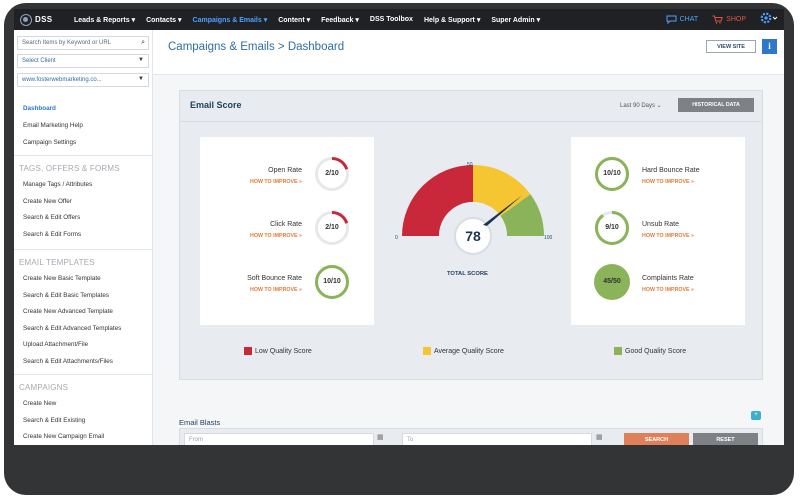 The height and width of the screenshot is (500, 800). I want to click on sidebar-link: Search & Edit Forms, so click(52, 234).